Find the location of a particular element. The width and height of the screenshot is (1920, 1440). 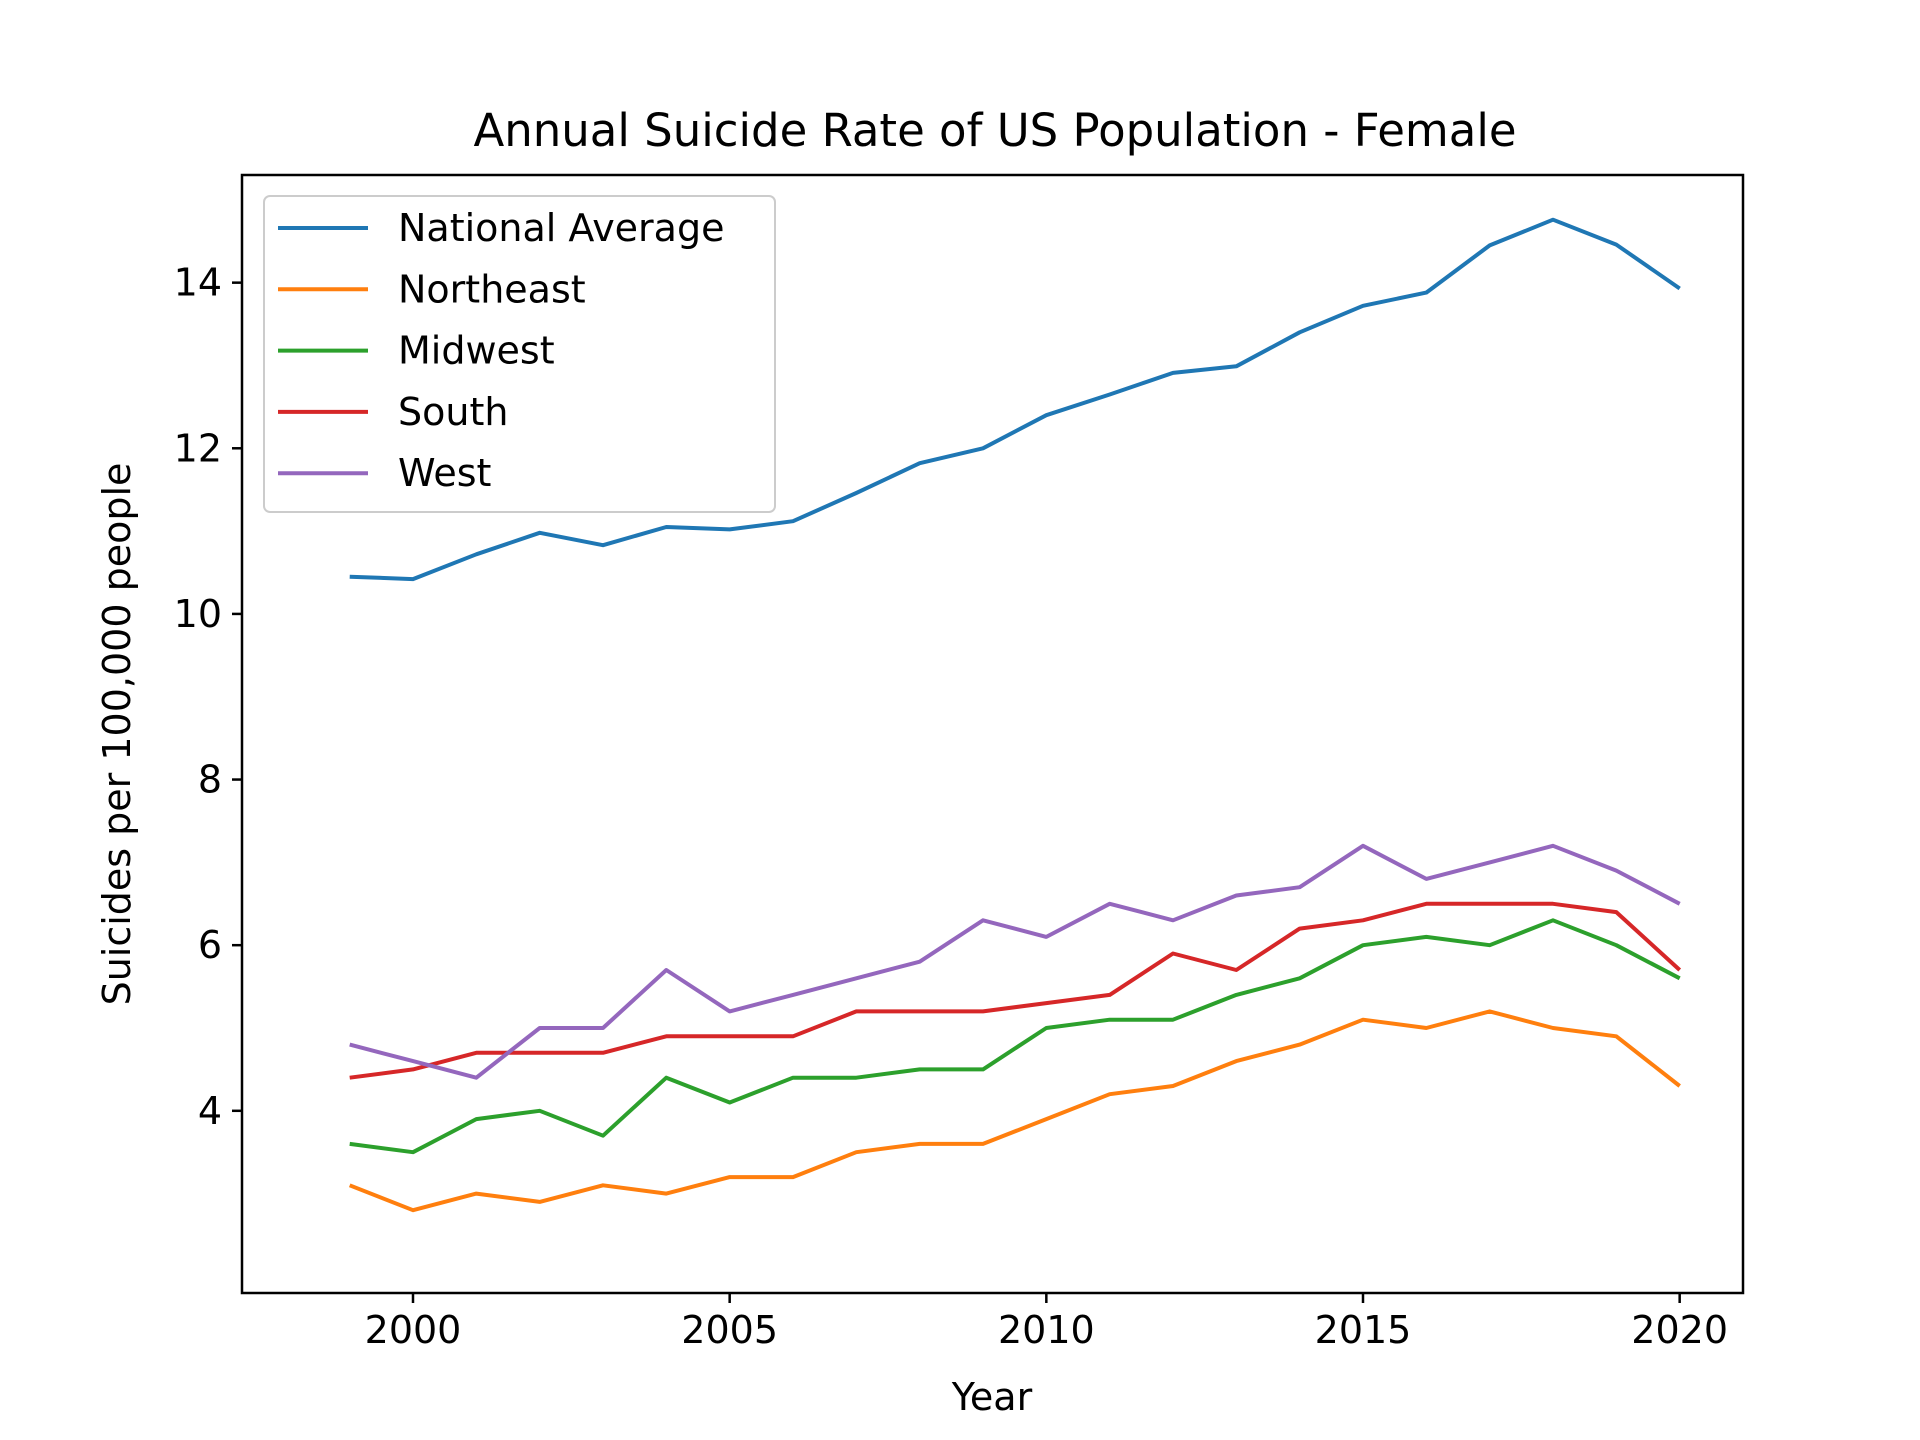

y-tick-label: 12 is located at coordinates (198, 448).